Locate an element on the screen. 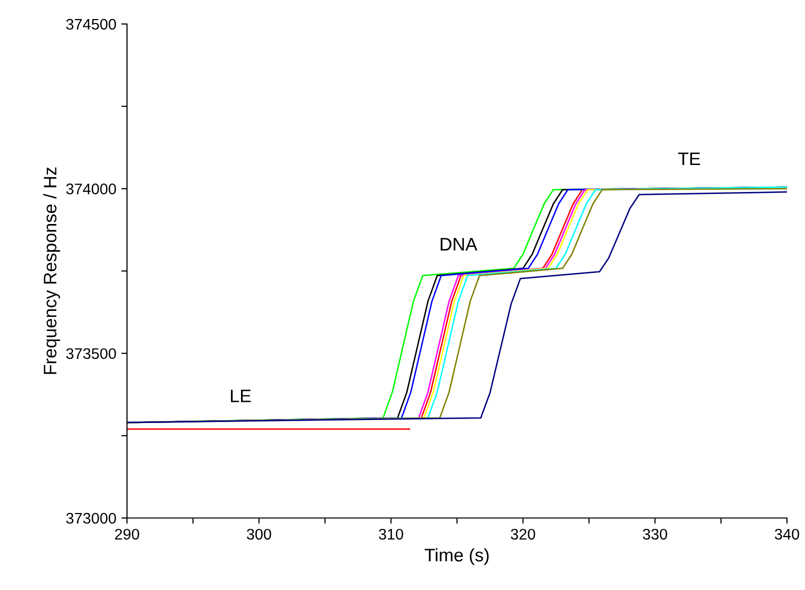 The height and width of the screenshot is (590, 805). annotation: TE is located at coordinates (689, 159).